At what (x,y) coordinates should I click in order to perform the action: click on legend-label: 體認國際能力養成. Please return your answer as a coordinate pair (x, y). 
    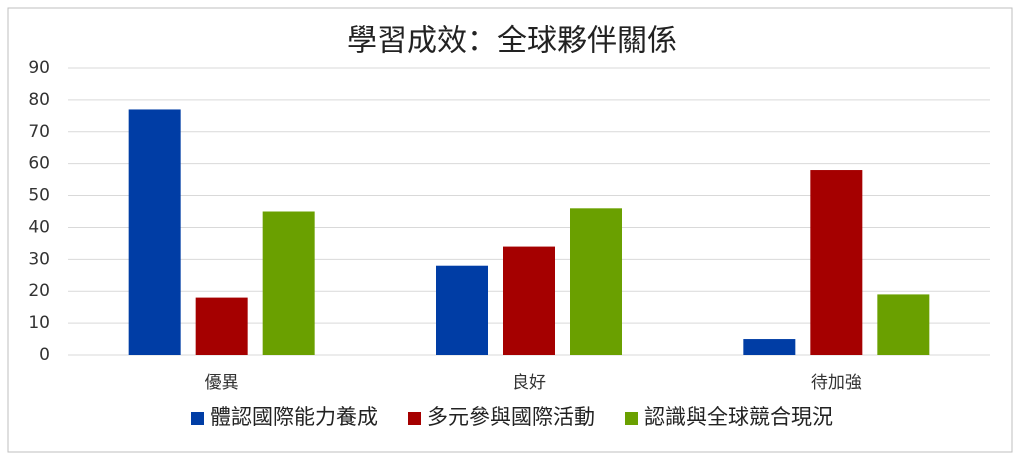
    Looking at the image, I should click on (294, 417).